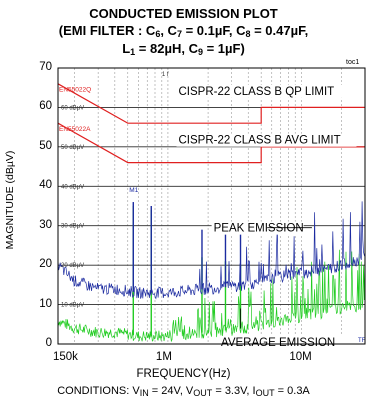 This screenshot has width=367, height=402. I want to click on x-tick-label: 150k, so click(65, 357).